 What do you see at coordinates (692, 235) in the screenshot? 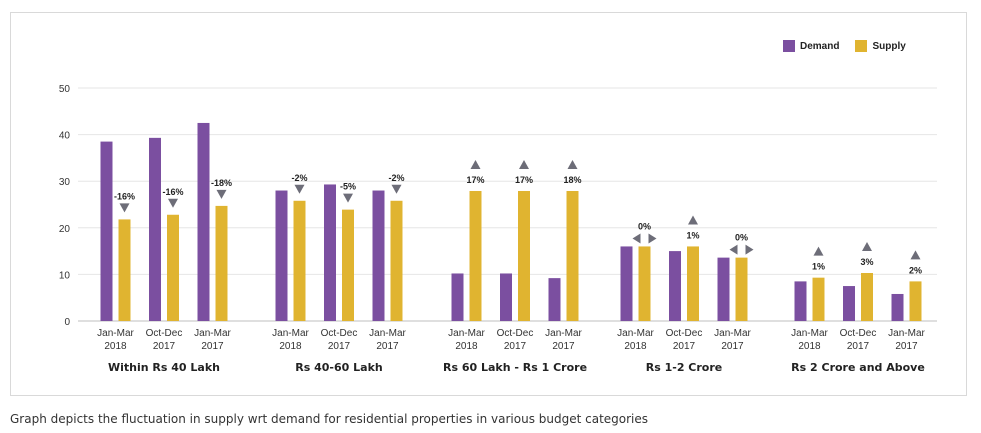
I see `change-label: 1%` at bounding box center [692, 235].